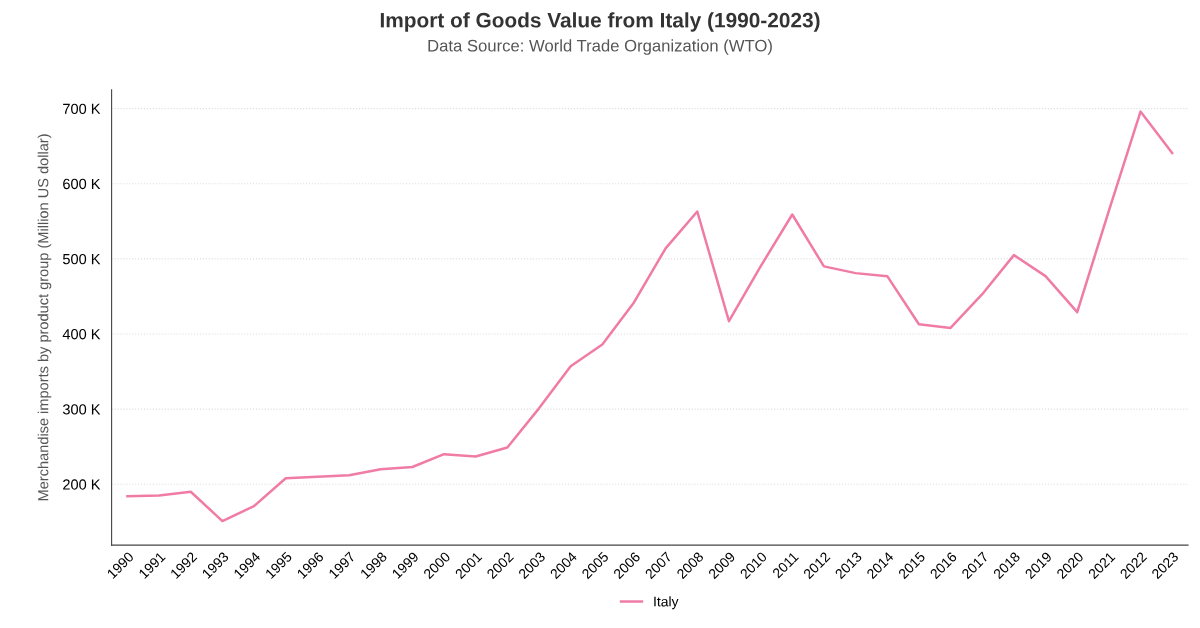 This screenshot has width=1200, height=628. I want to click on y-tick-label: 600 K, so click(82, 184).